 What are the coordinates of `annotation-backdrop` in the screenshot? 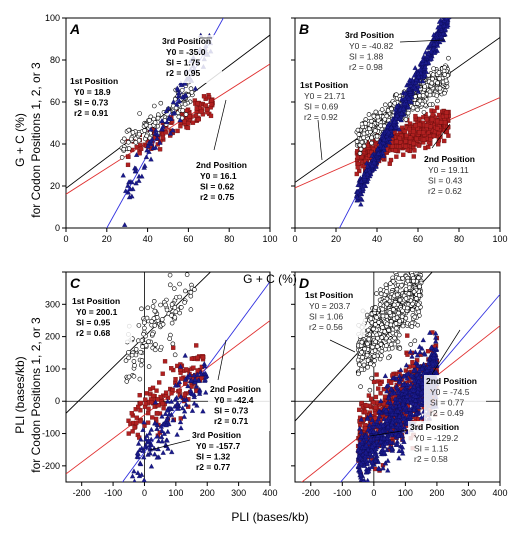 It's located at (439, 445).